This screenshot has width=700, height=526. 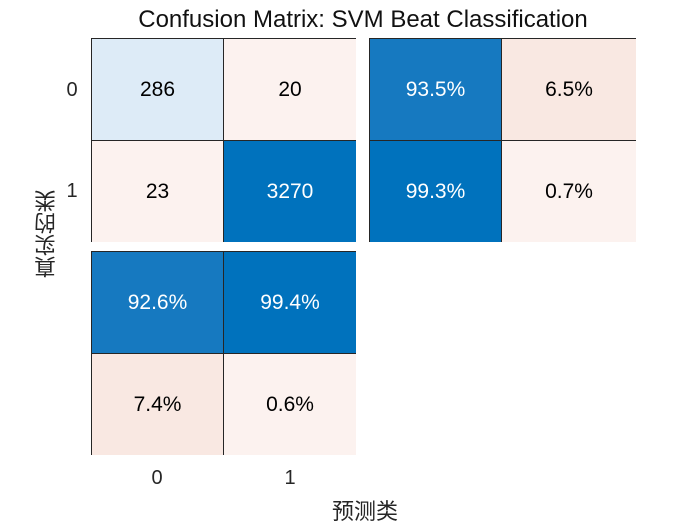 What do you see at coordinates (47, 234) in the screenshot?
I see `y-axis-label: 真实的类` at bounding box center [47, 234].